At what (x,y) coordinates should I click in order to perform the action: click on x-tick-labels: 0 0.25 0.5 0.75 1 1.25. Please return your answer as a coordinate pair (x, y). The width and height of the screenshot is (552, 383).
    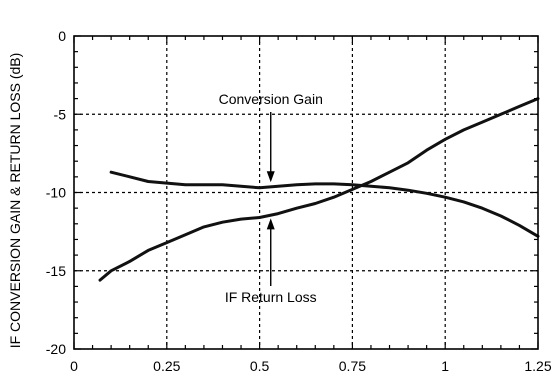
    Looking at the image, I should click on (311, 366).